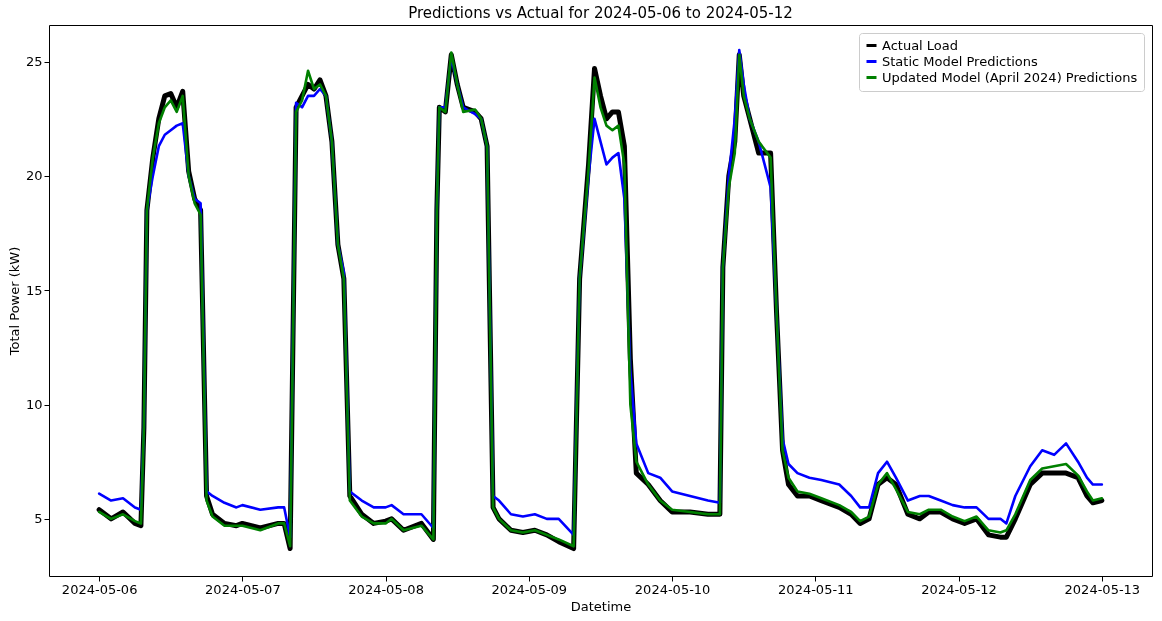  I want to click on x-tick-label: 2024-05-08, so click(386, 589).